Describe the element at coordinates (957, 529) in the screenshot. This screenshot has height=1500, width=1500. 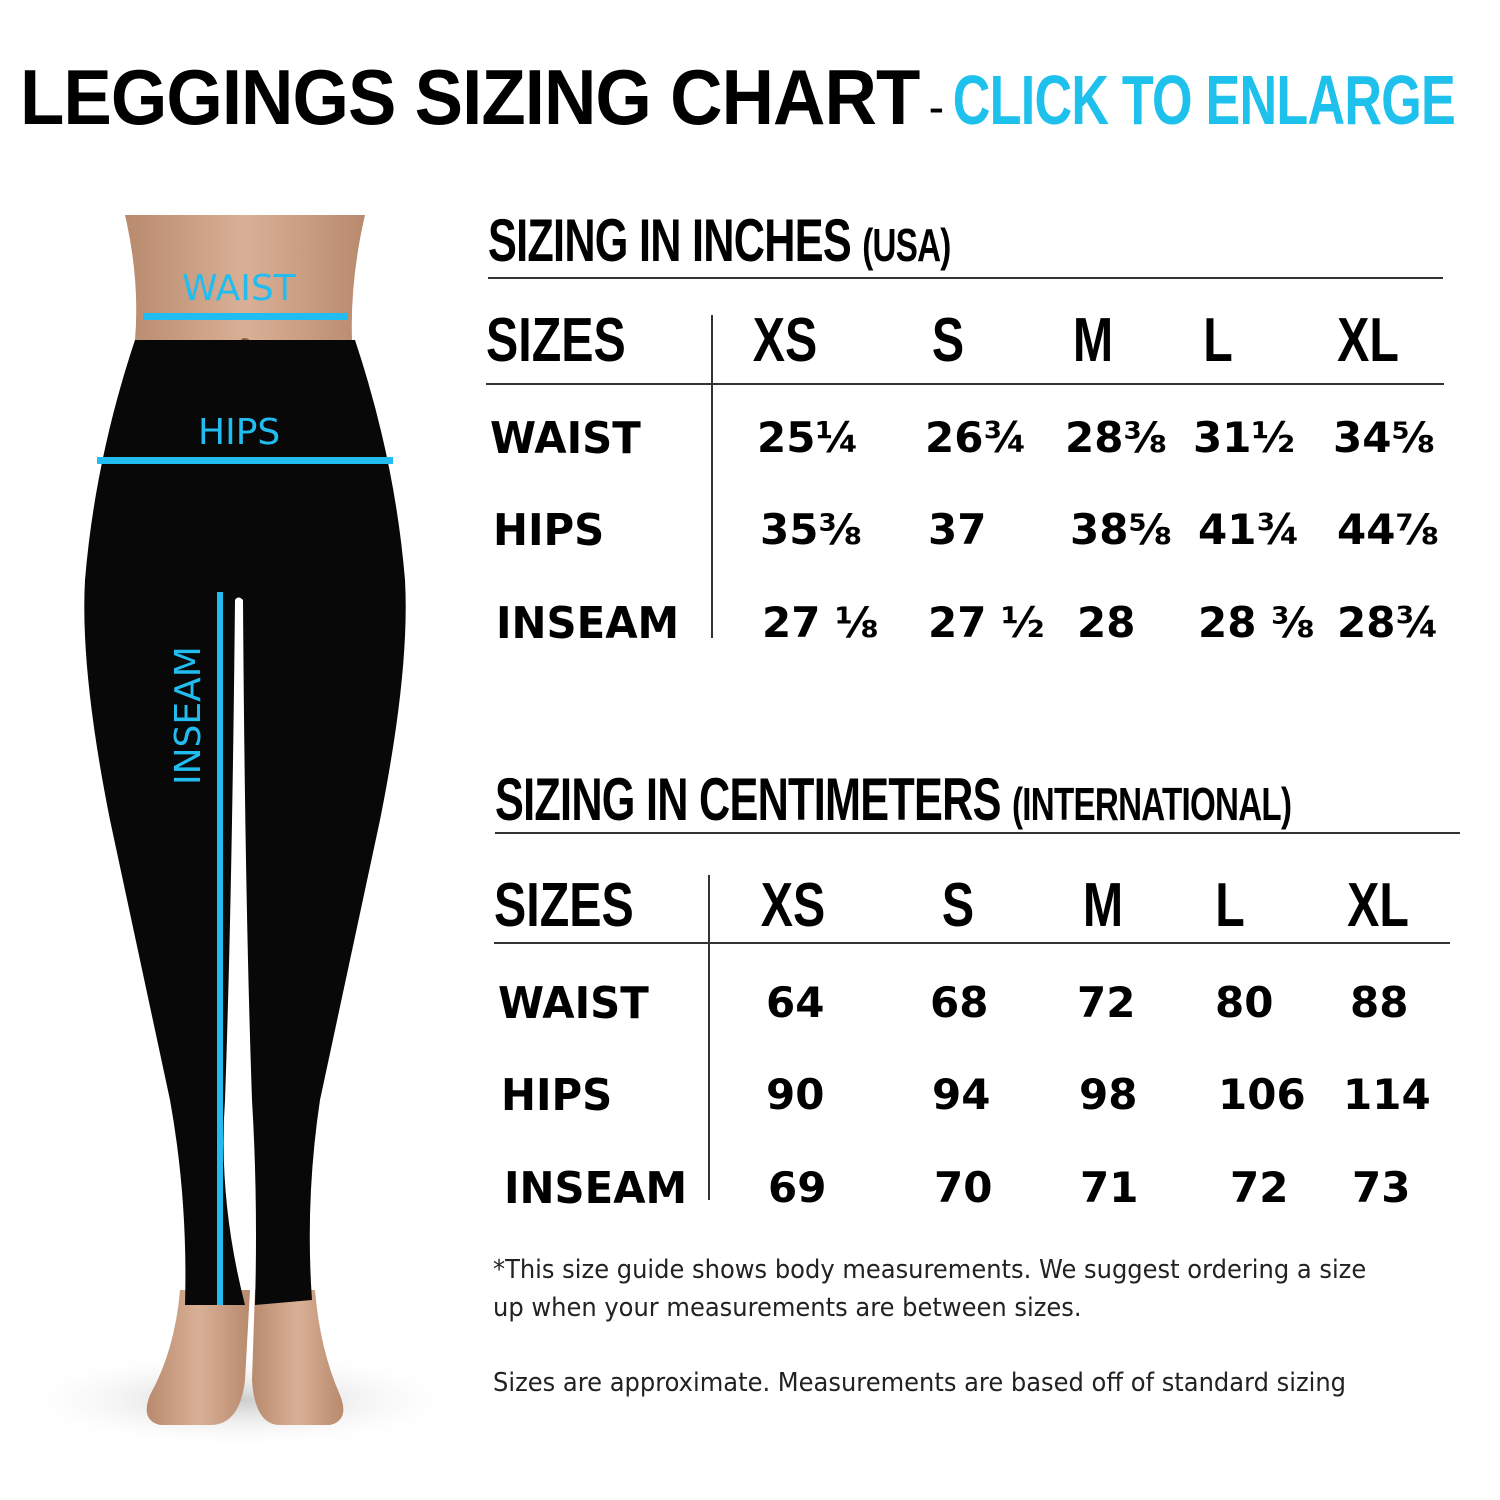
I see `table-cell: 37` at that location.